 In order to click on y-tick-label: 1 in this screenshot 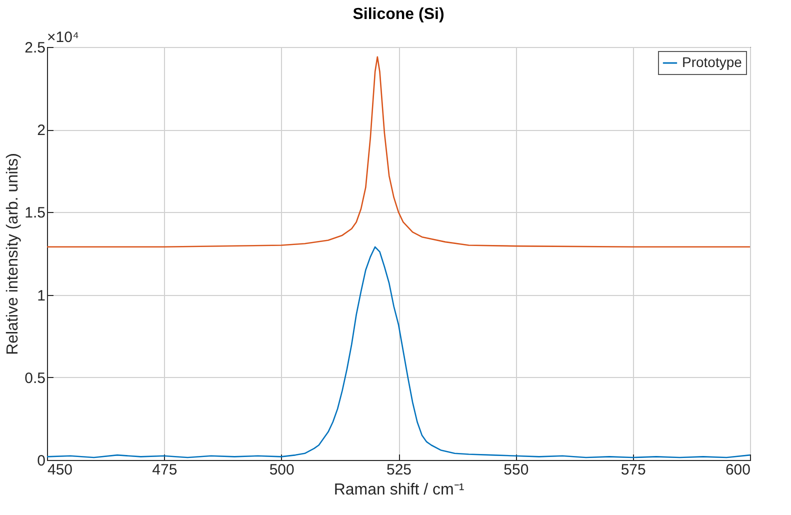, I will do `click(41, 295)`.